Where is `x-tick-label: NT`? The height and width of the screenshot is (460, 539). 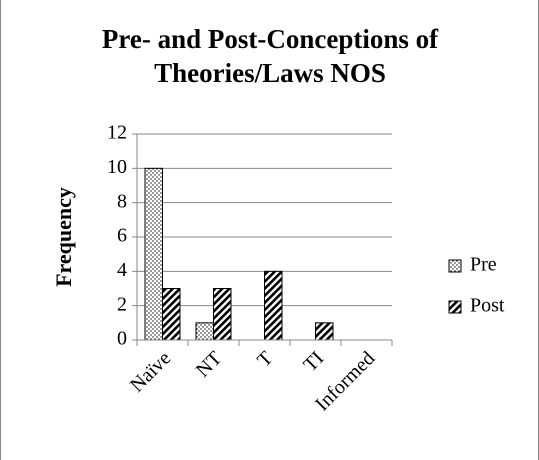 x-tick-label: NT is located at coordinates (209, 364).